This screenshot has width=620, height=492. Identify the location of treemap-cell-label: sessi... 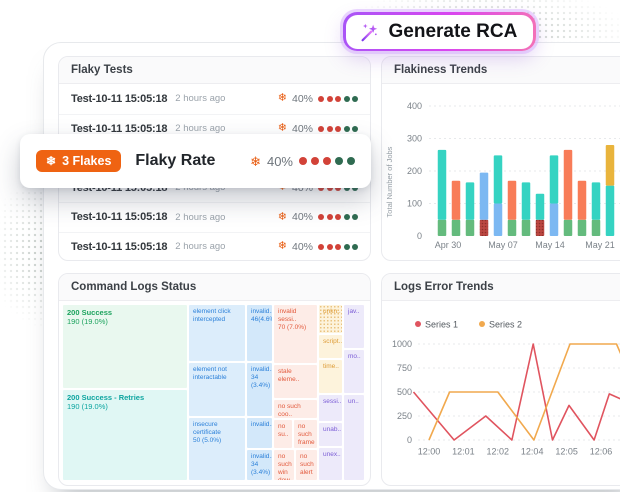
(332, 401).